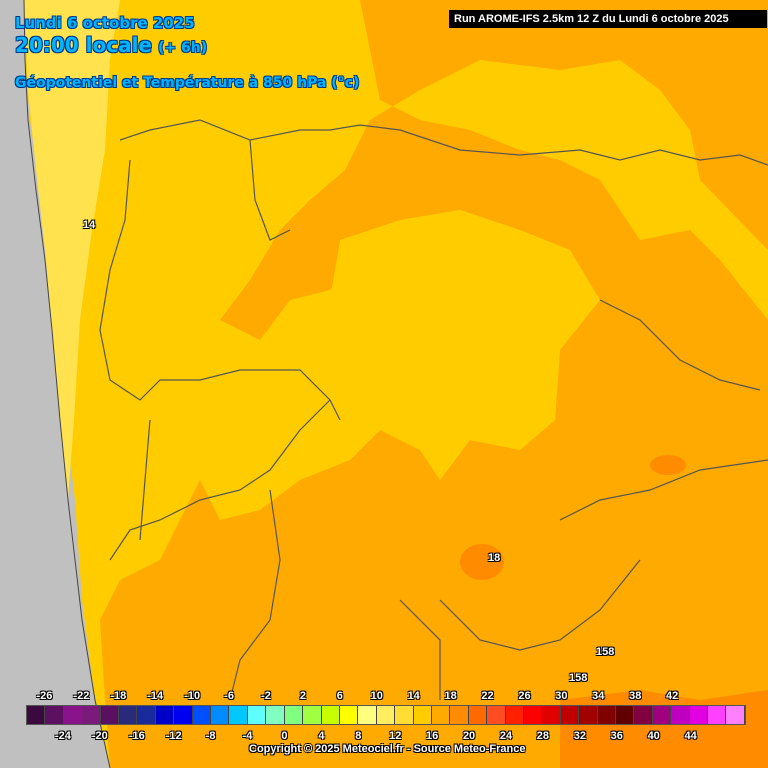 This screenshot has height=768, width=768. Describe the element at coordinates (118, 696) in the screenshot. I see `legend-tick-top: -18` at that location.